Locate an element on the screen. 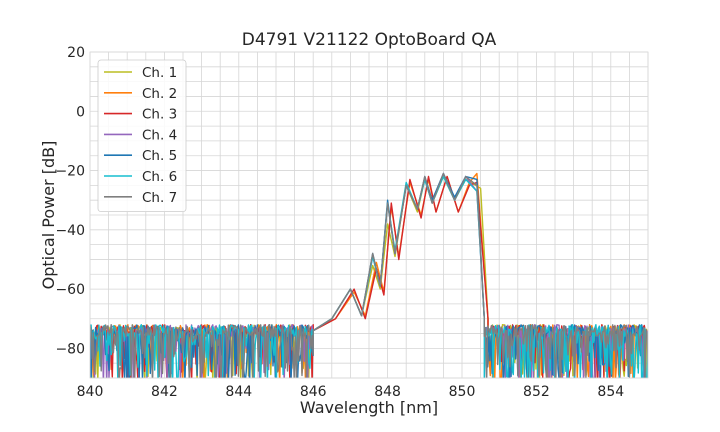 This screenshot has height=432, width=720. legend-label: Ch. 1 is located at coordinates (159, 73).